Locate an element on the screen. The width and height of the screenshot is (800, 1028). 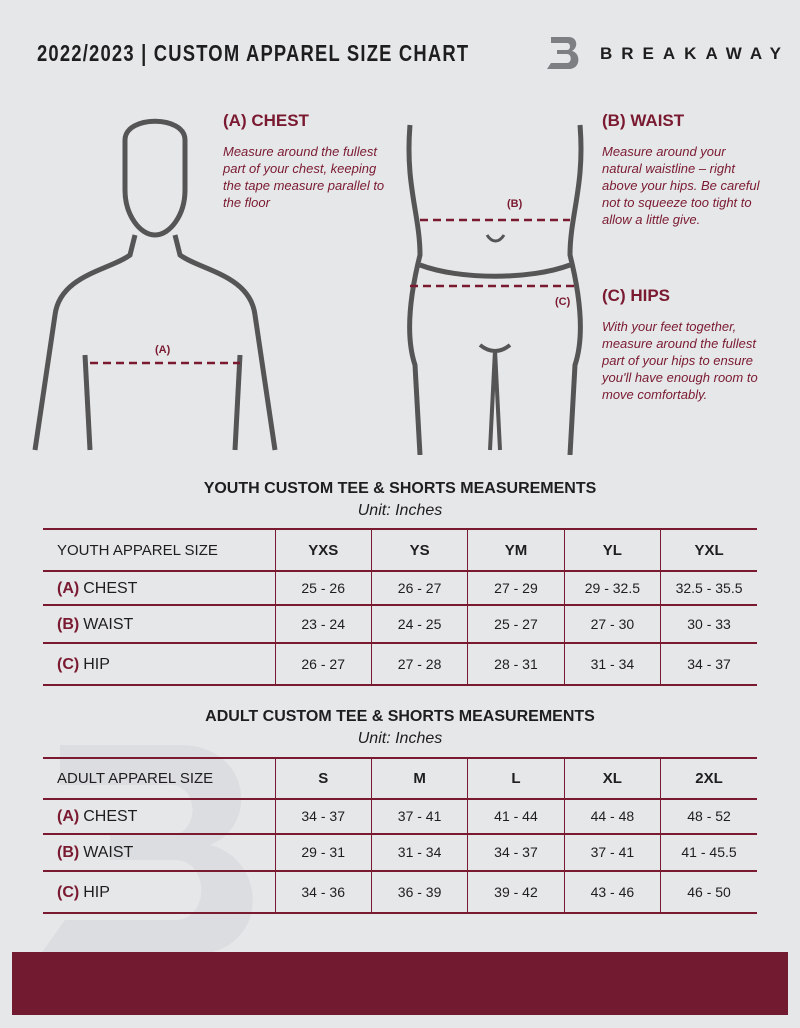
youth-section-title: YOUTH CUSTOM TEE & SHORTS MEASUREMENTS is located at coordinates (400, 488).